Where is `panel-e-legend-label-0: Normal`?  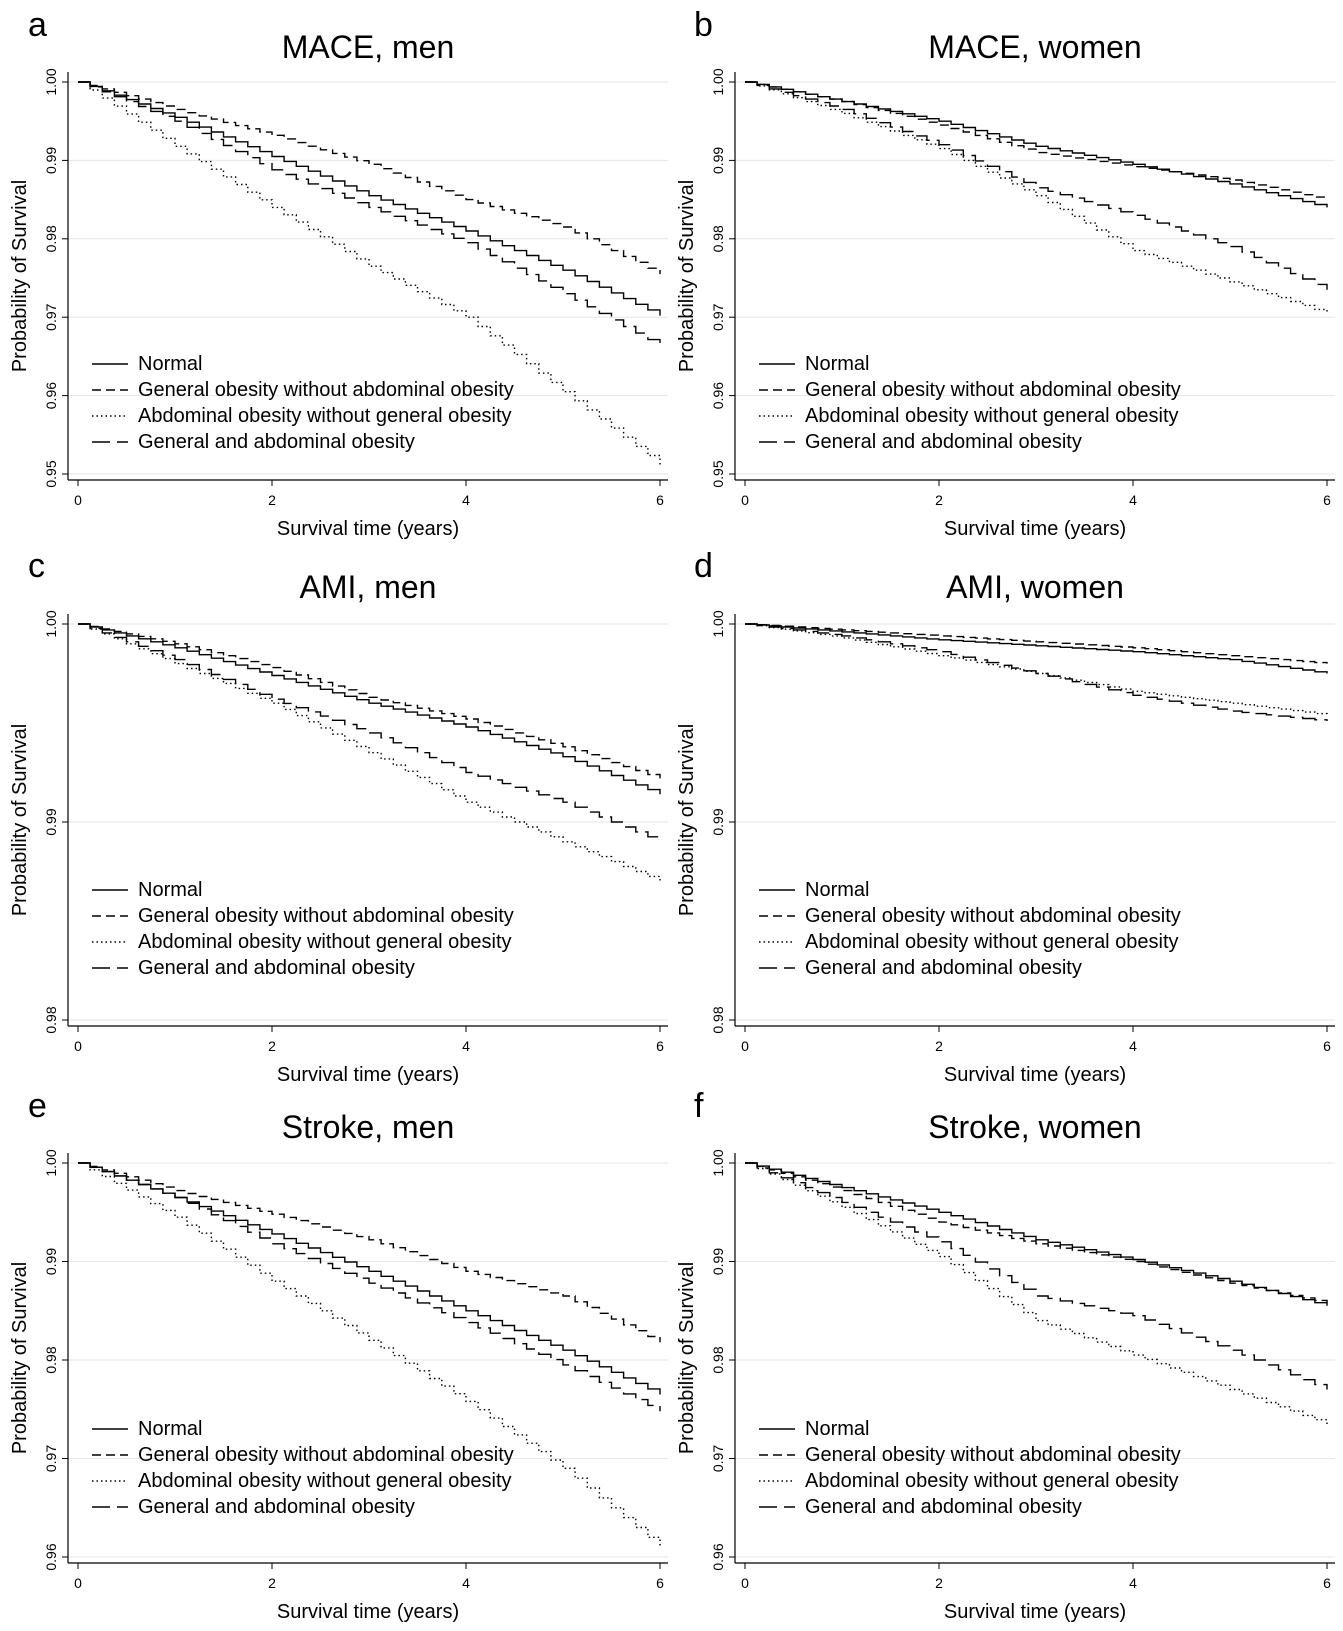 panel-e-legend-label-0: Normal is located at coordinates (170, 1429).